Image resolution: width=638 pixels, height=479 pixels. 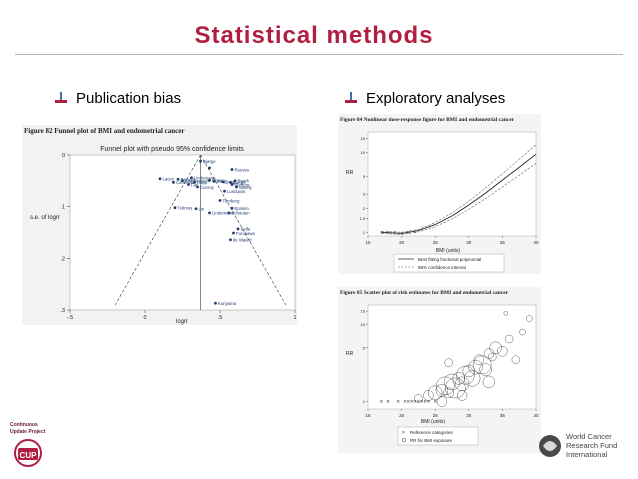 I want to click on scatter-ytick-label: 1, so click(x=364, y=401).